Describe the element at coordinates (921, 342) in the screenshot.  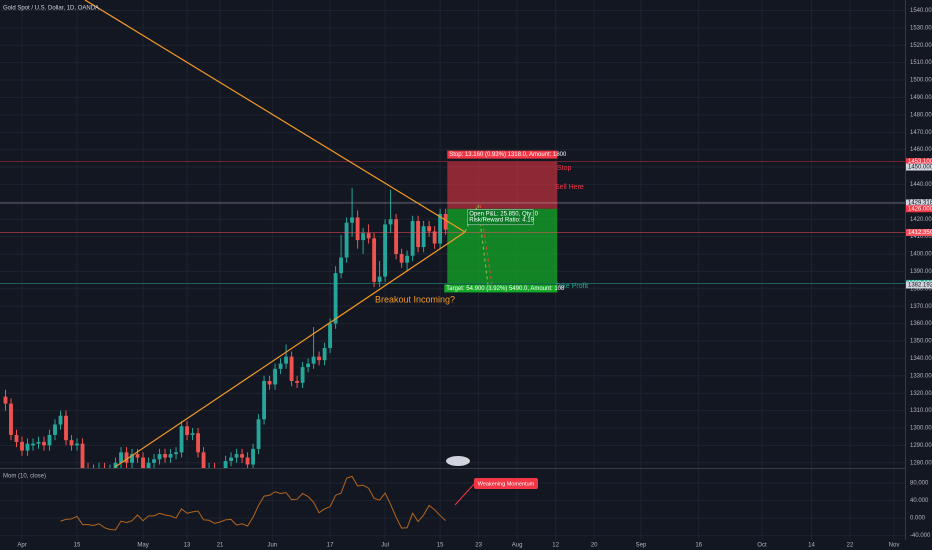
I see `y-tick-label: 1350.00` at that location.